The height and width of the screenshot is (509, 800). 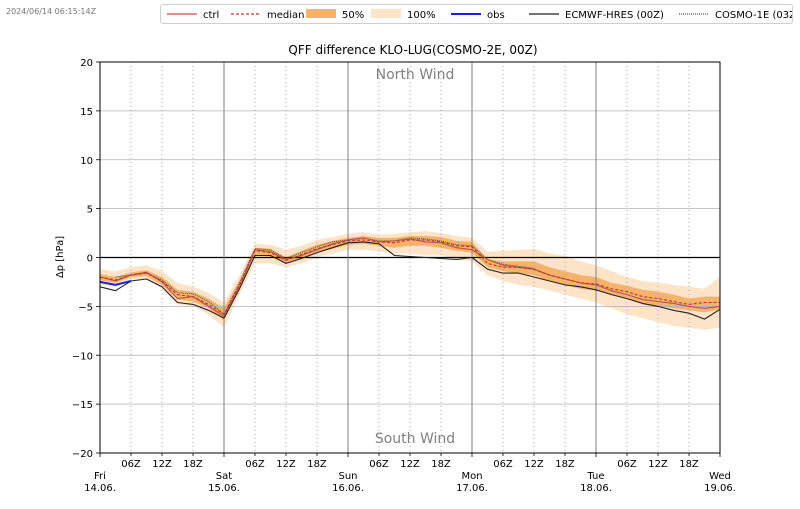 What do you see at coordinates (86, 112) in the screenshot?
I see `y-tick-label: 15` at bounding box center [86, 112].